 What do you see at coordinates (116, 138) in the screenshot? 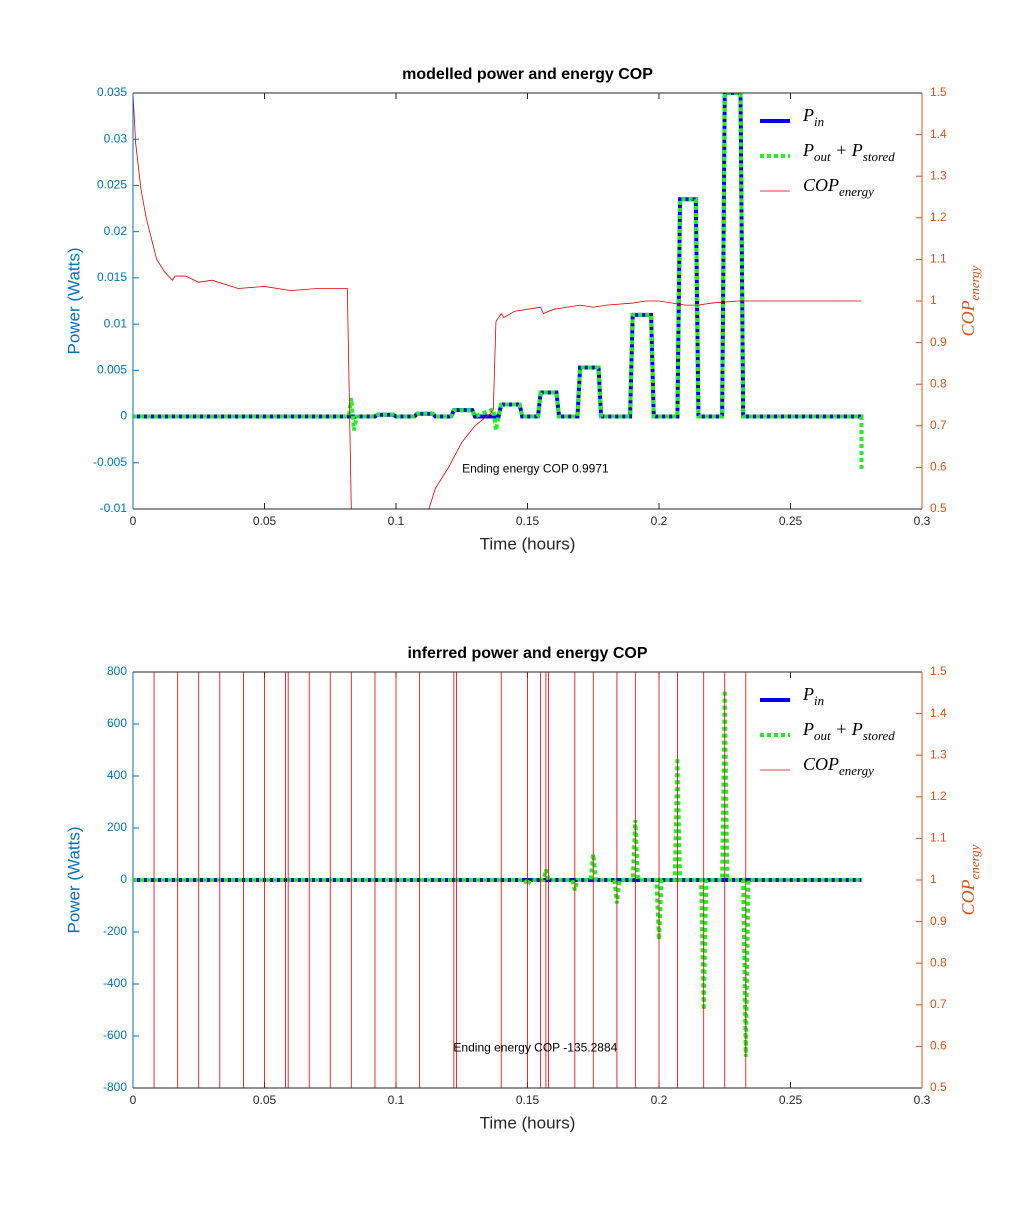
I see `y-tick-label: 0.03` at bounding box center [116, 138].